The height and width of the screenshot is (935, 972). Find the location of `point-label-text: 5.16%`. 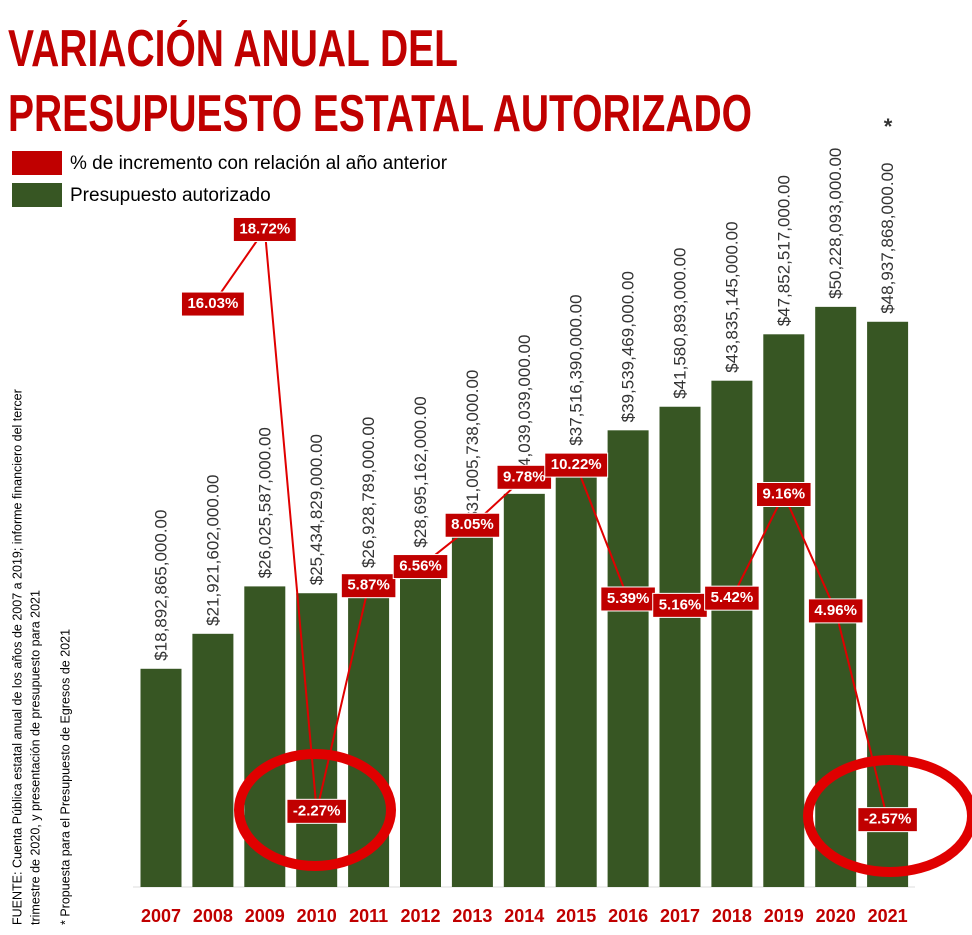

point-label-text: 5.16% is located at coordinates (680, 604).